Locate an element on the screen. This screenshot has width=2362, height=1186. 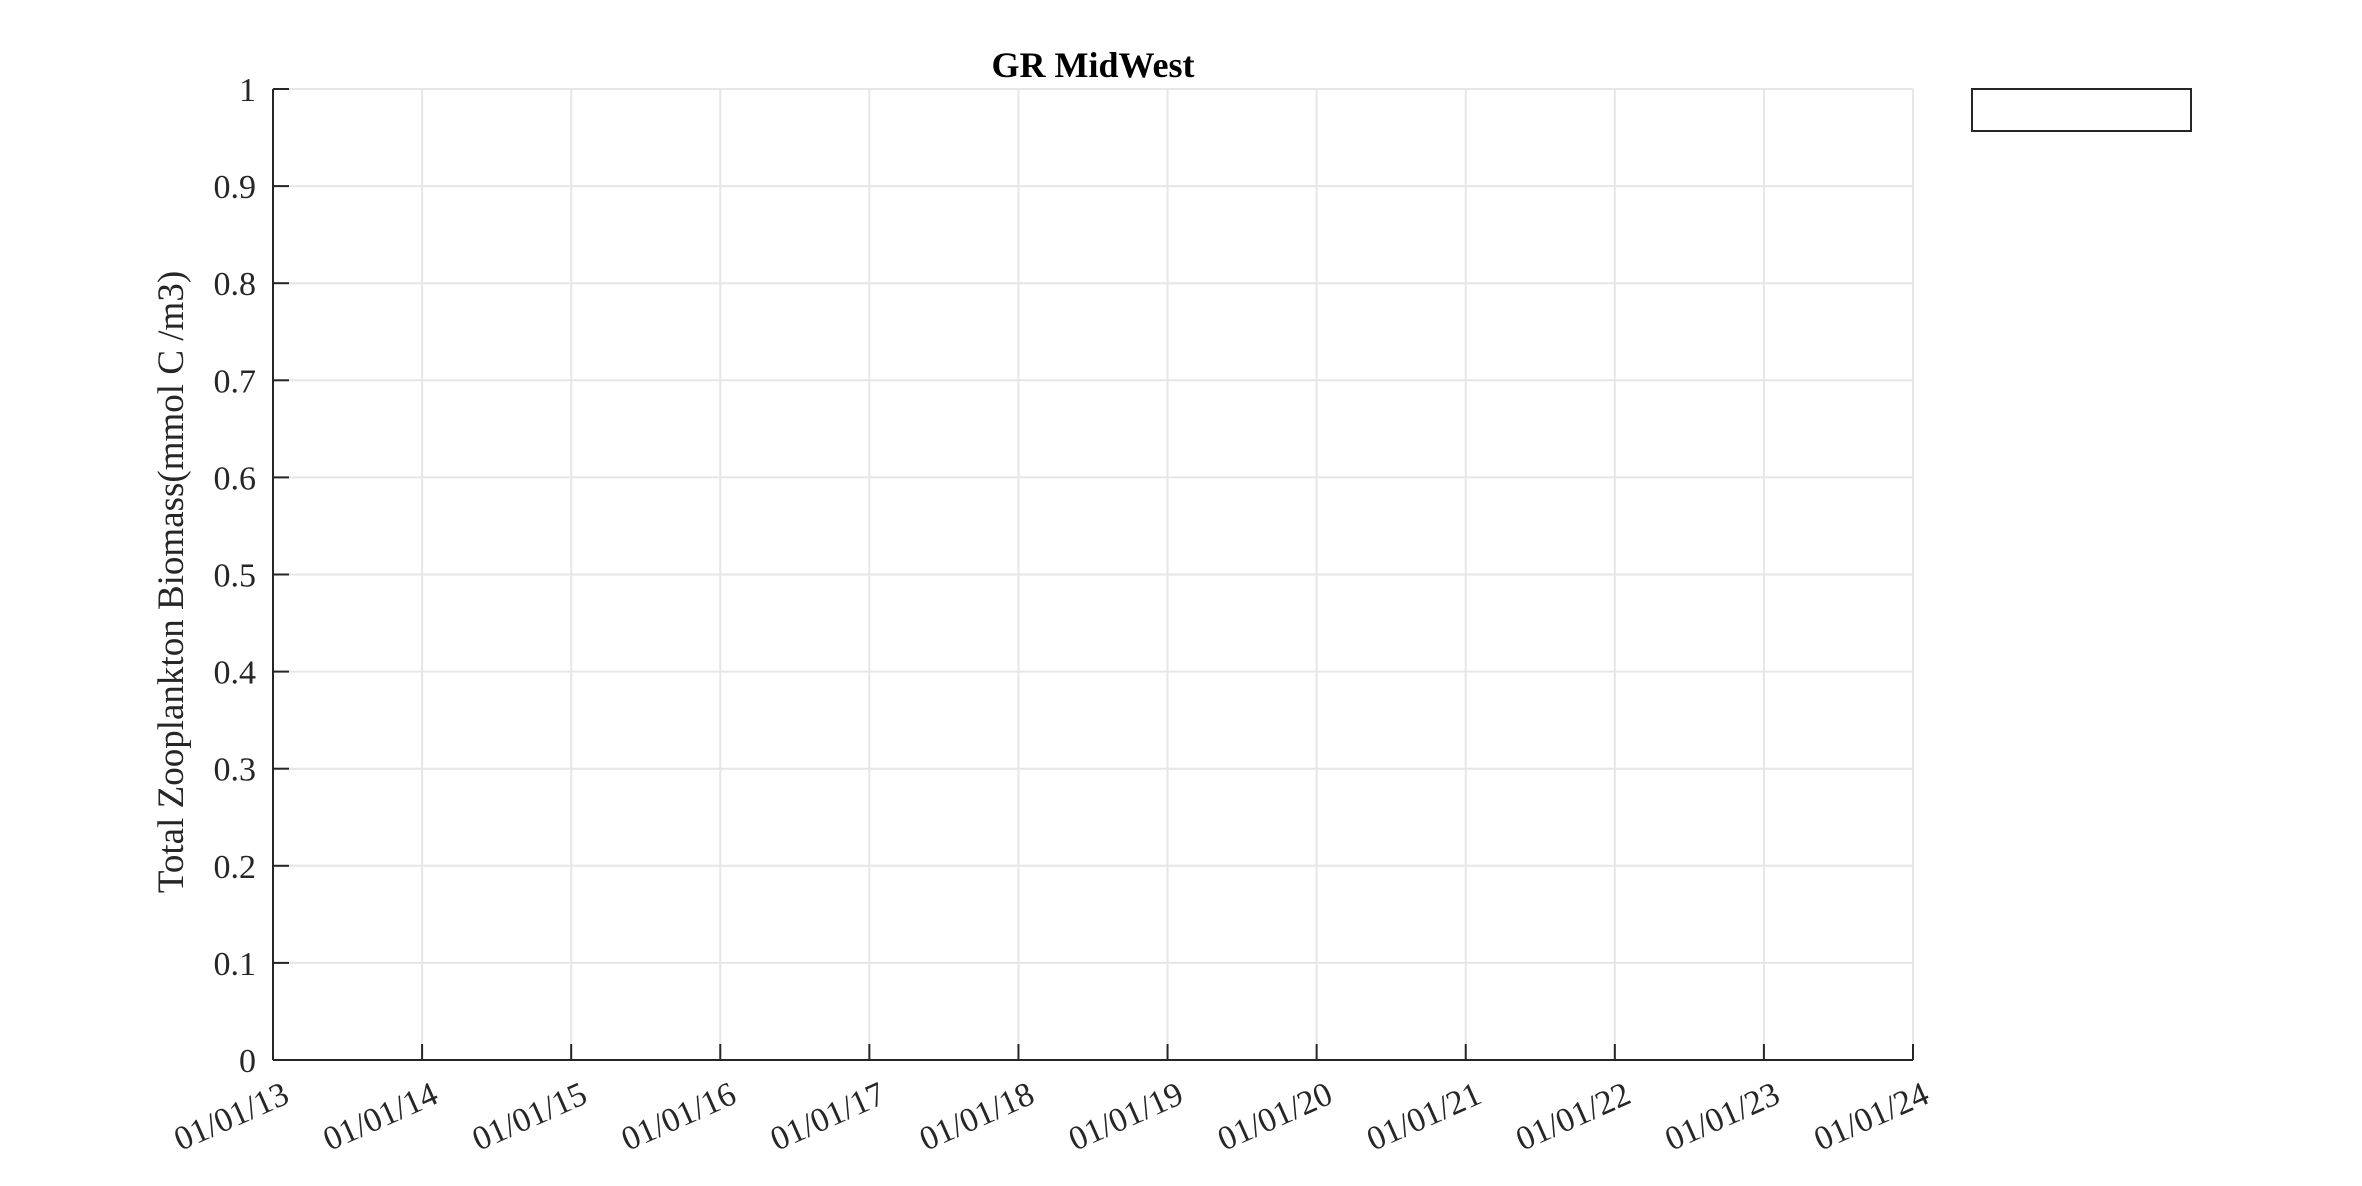
y-tick-label: 0.8 is located at coordinates (235, 284).